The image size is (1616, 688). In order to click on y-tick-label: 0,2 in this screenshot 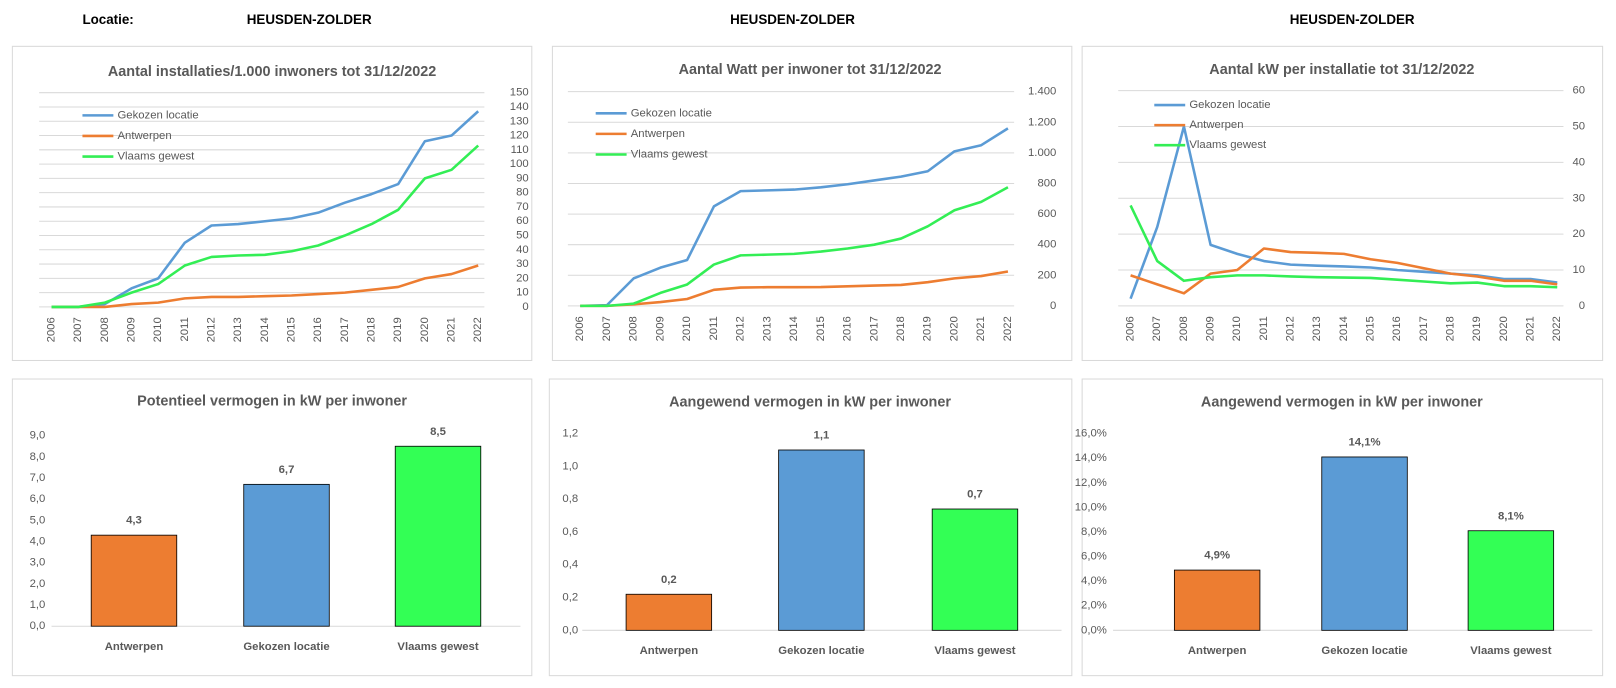, I will do `click(570, 598)`.